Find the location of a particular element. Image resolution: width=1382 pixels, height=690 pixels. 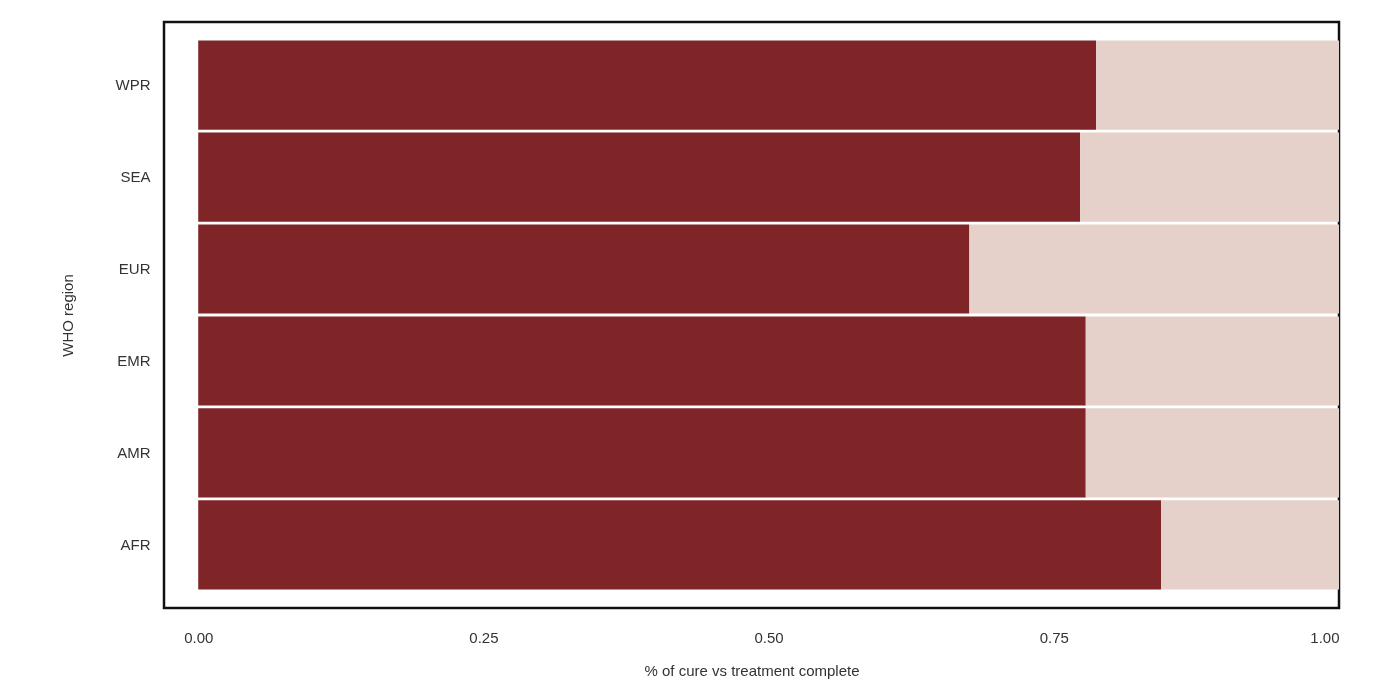

x-tick-label: 0.25 is located at coordinates (484, 637).